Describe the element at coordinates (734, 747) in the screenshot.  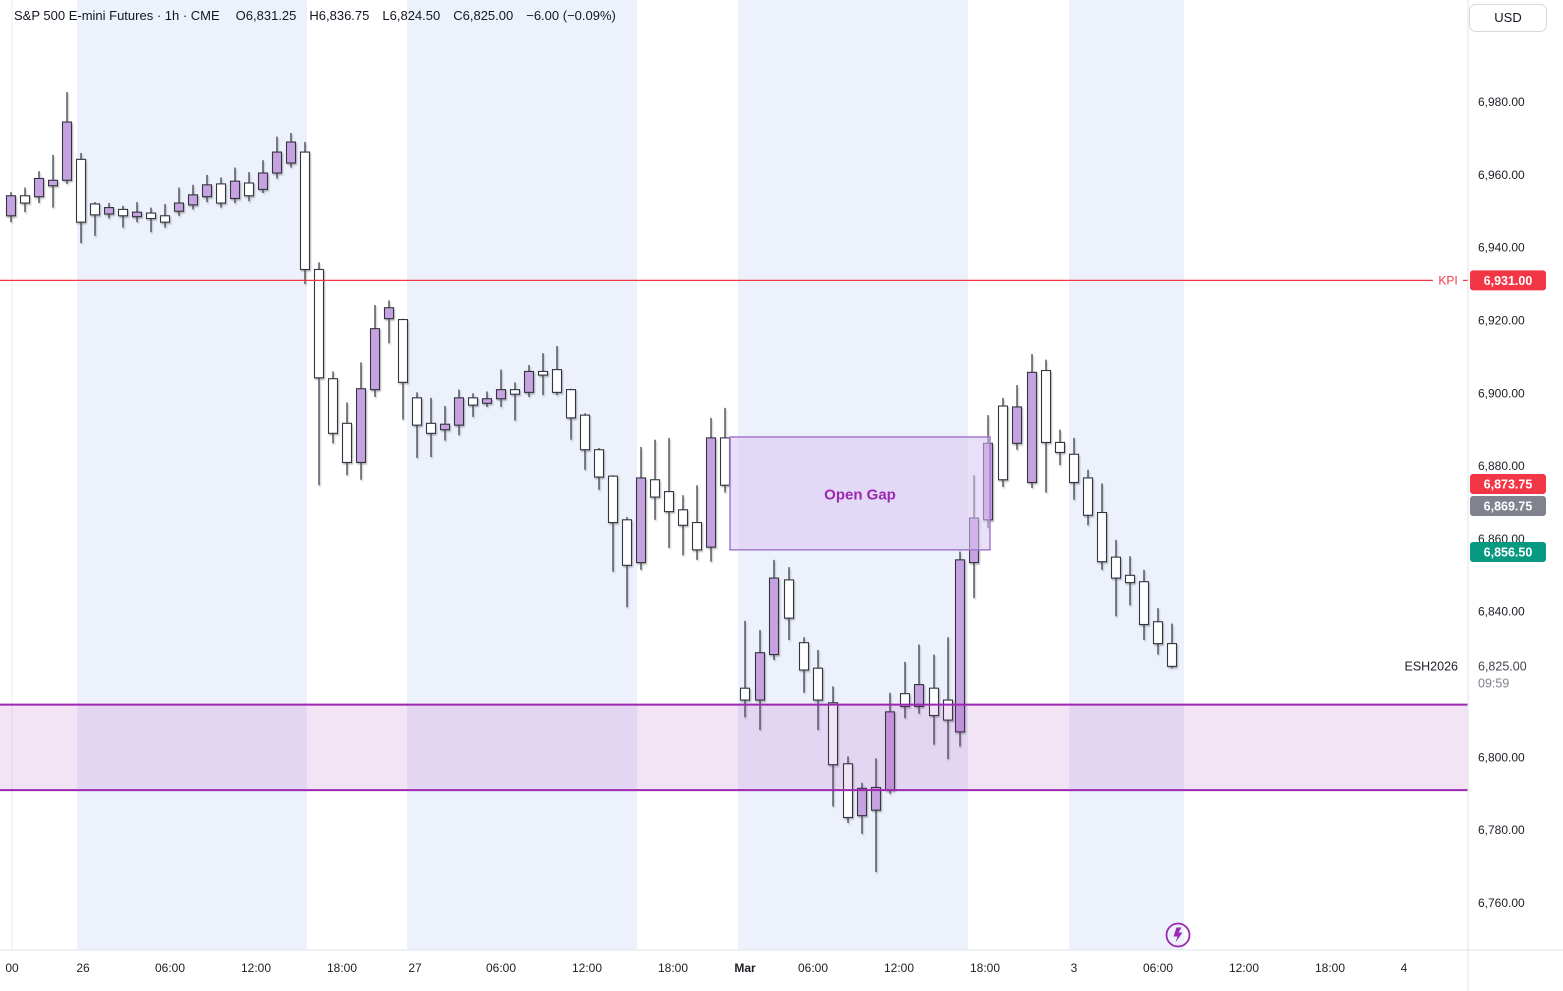
I see `support-zone-band` at that location.